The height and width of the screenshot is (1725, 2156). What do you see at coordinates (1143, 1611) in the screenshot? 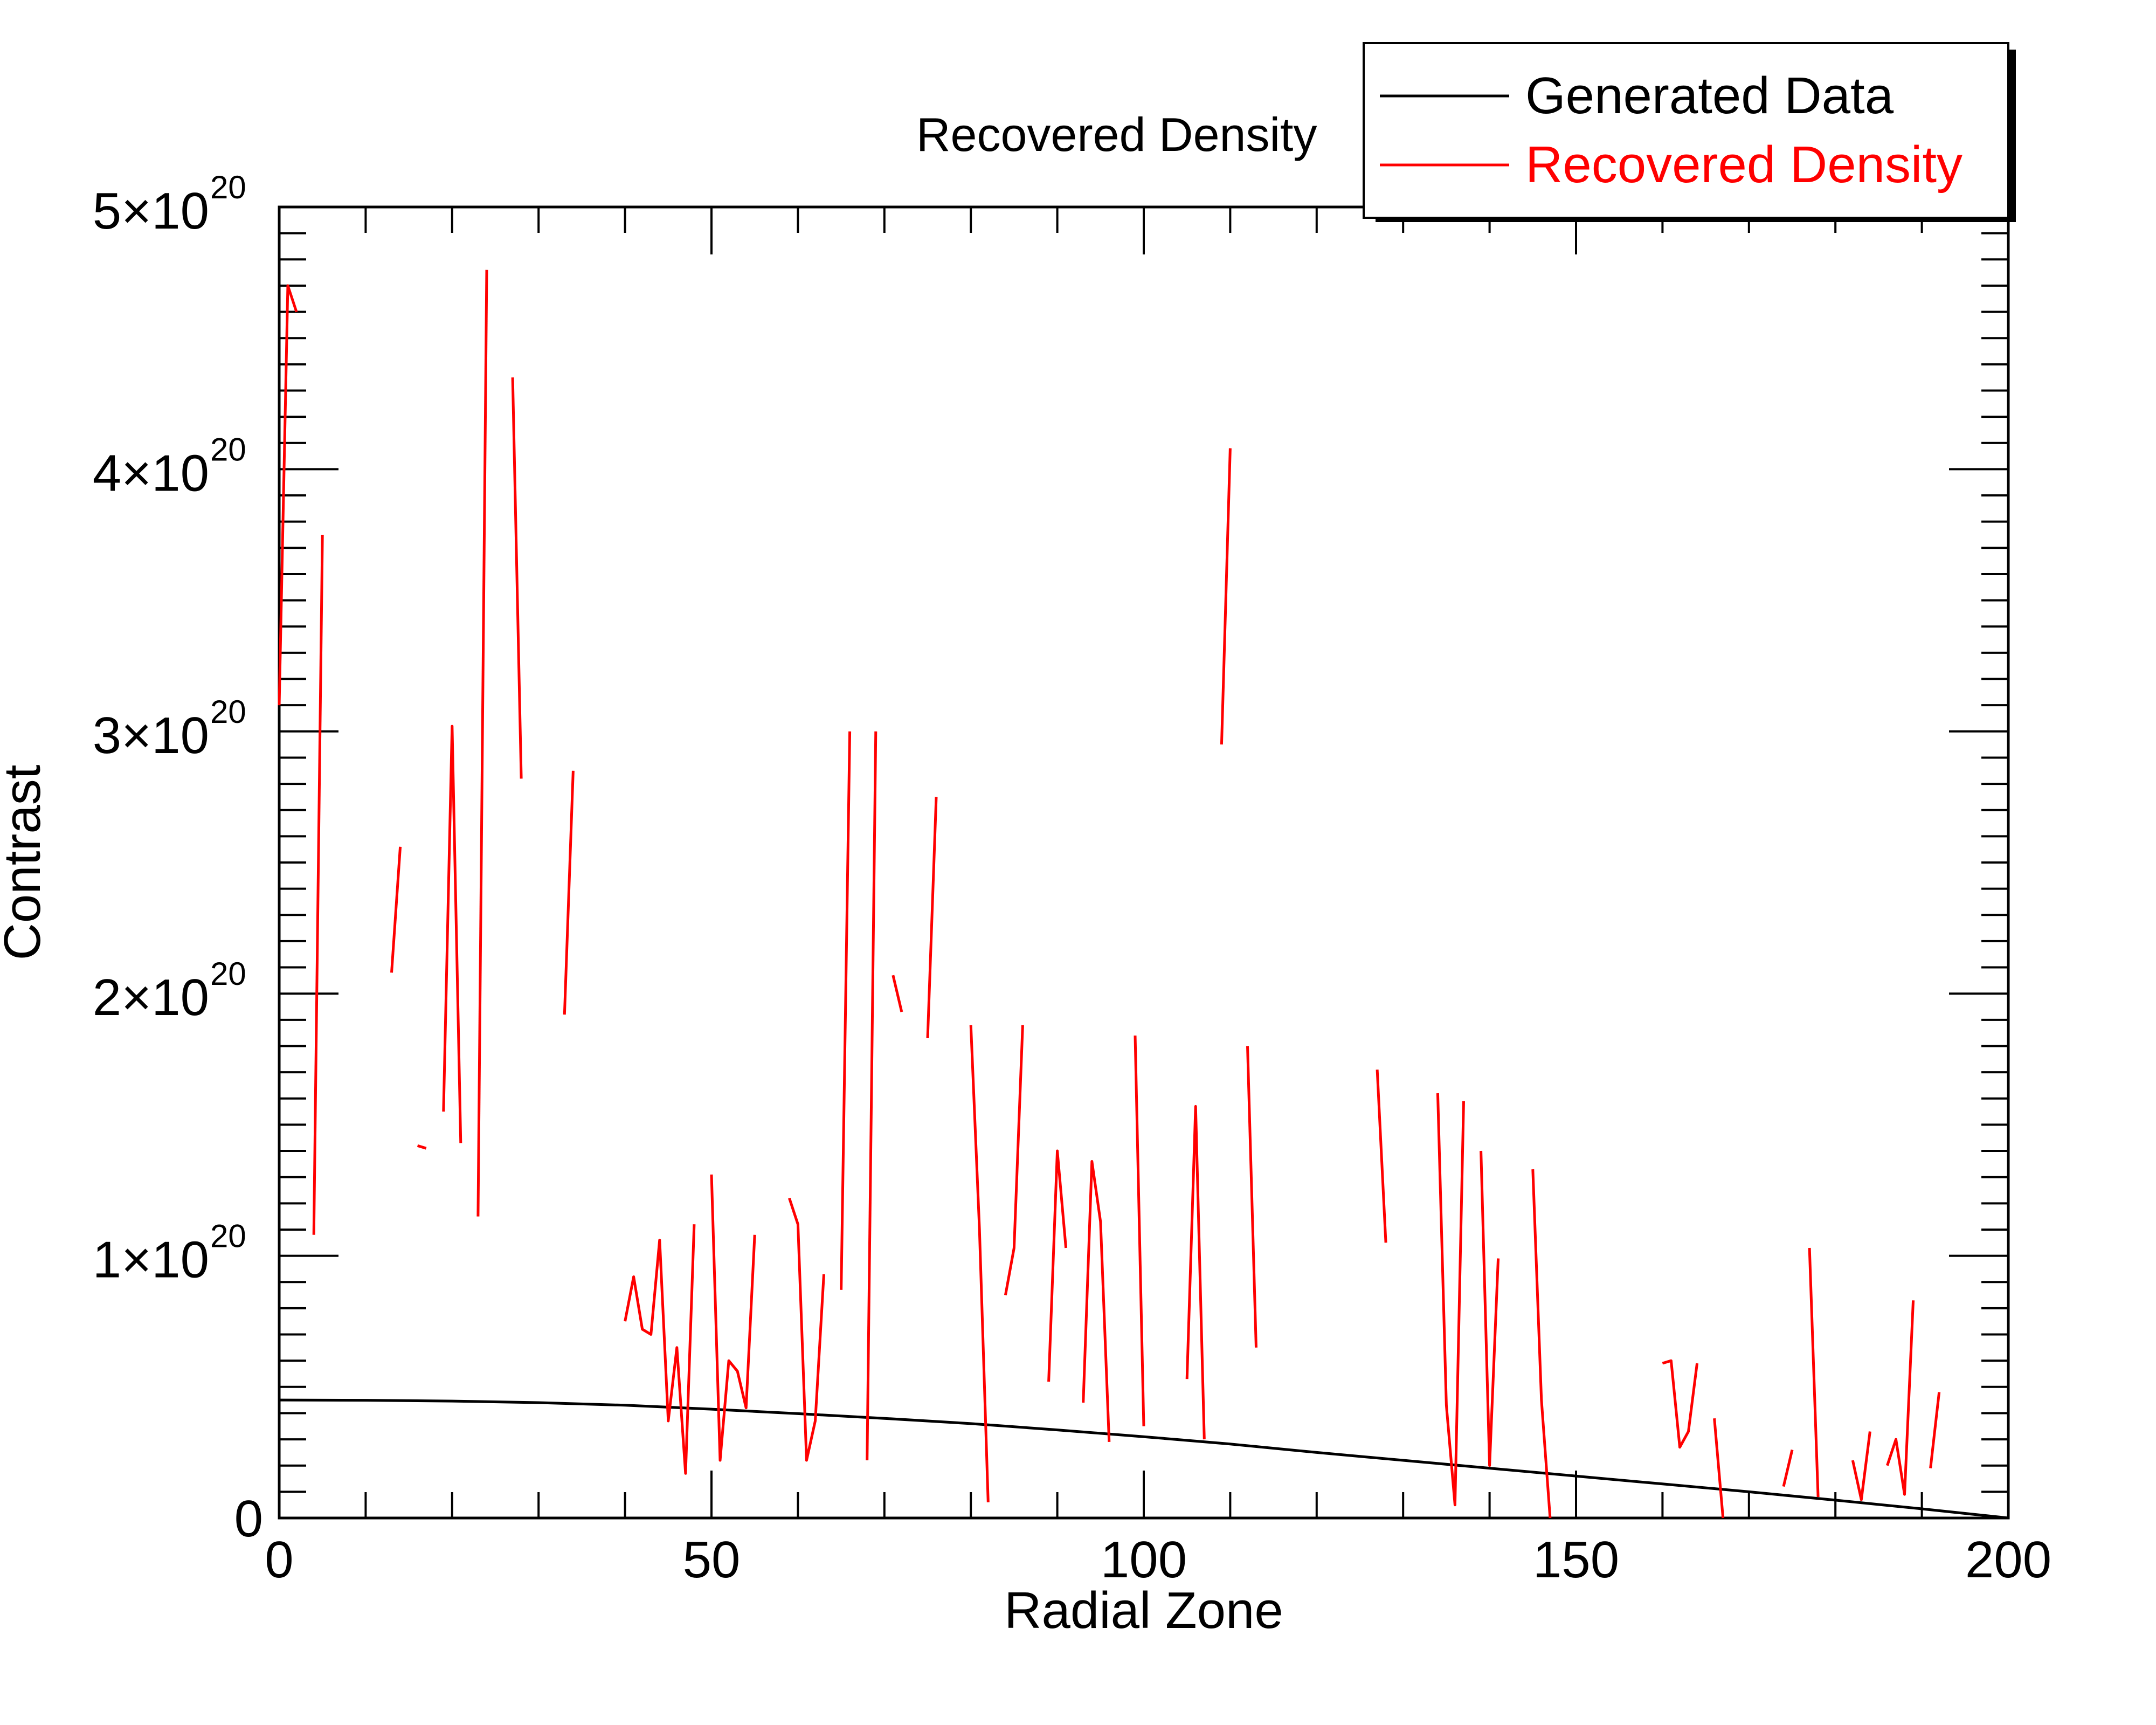
I see `x-axis-label: Radial Zone` at bounding box center [1143, 1611].